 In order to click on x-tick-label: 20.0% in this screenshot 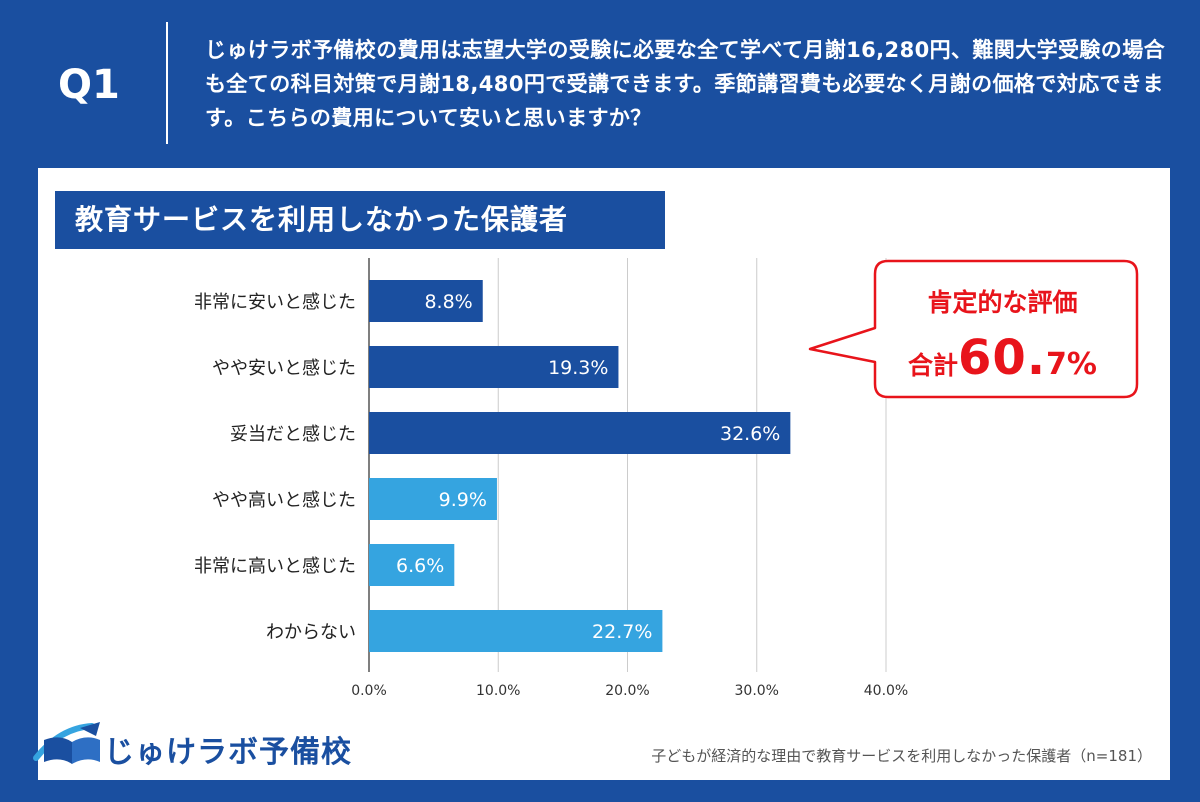, I will do `click(627, 691)`.